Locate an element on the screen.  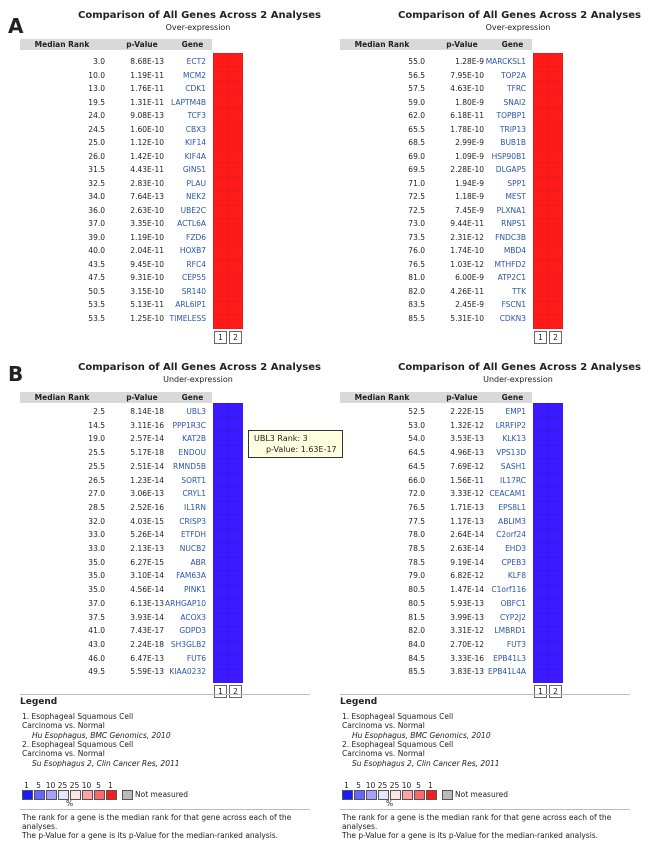
gene-link: KLK13 is located at coordinates (514, 439).